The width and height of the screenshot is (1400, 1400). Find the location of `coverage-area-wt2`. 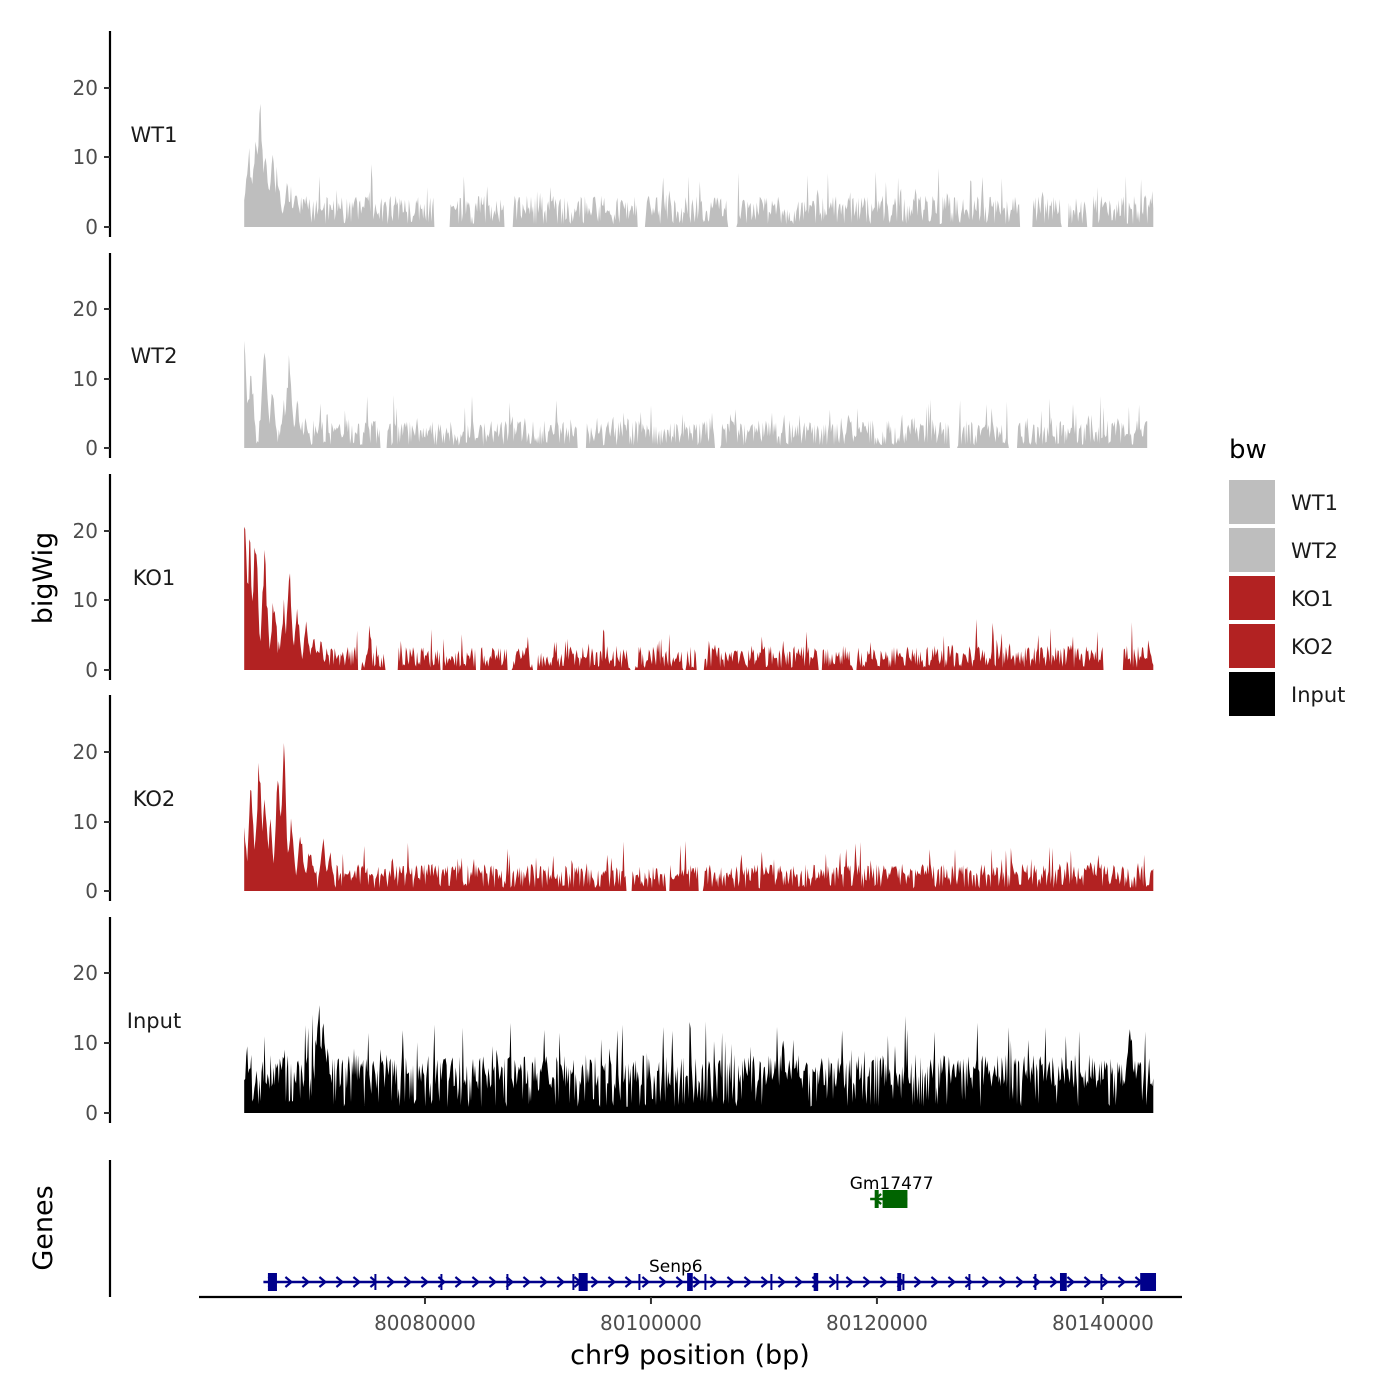

coverage-area-wt2 is located at coordinates (696, 394).